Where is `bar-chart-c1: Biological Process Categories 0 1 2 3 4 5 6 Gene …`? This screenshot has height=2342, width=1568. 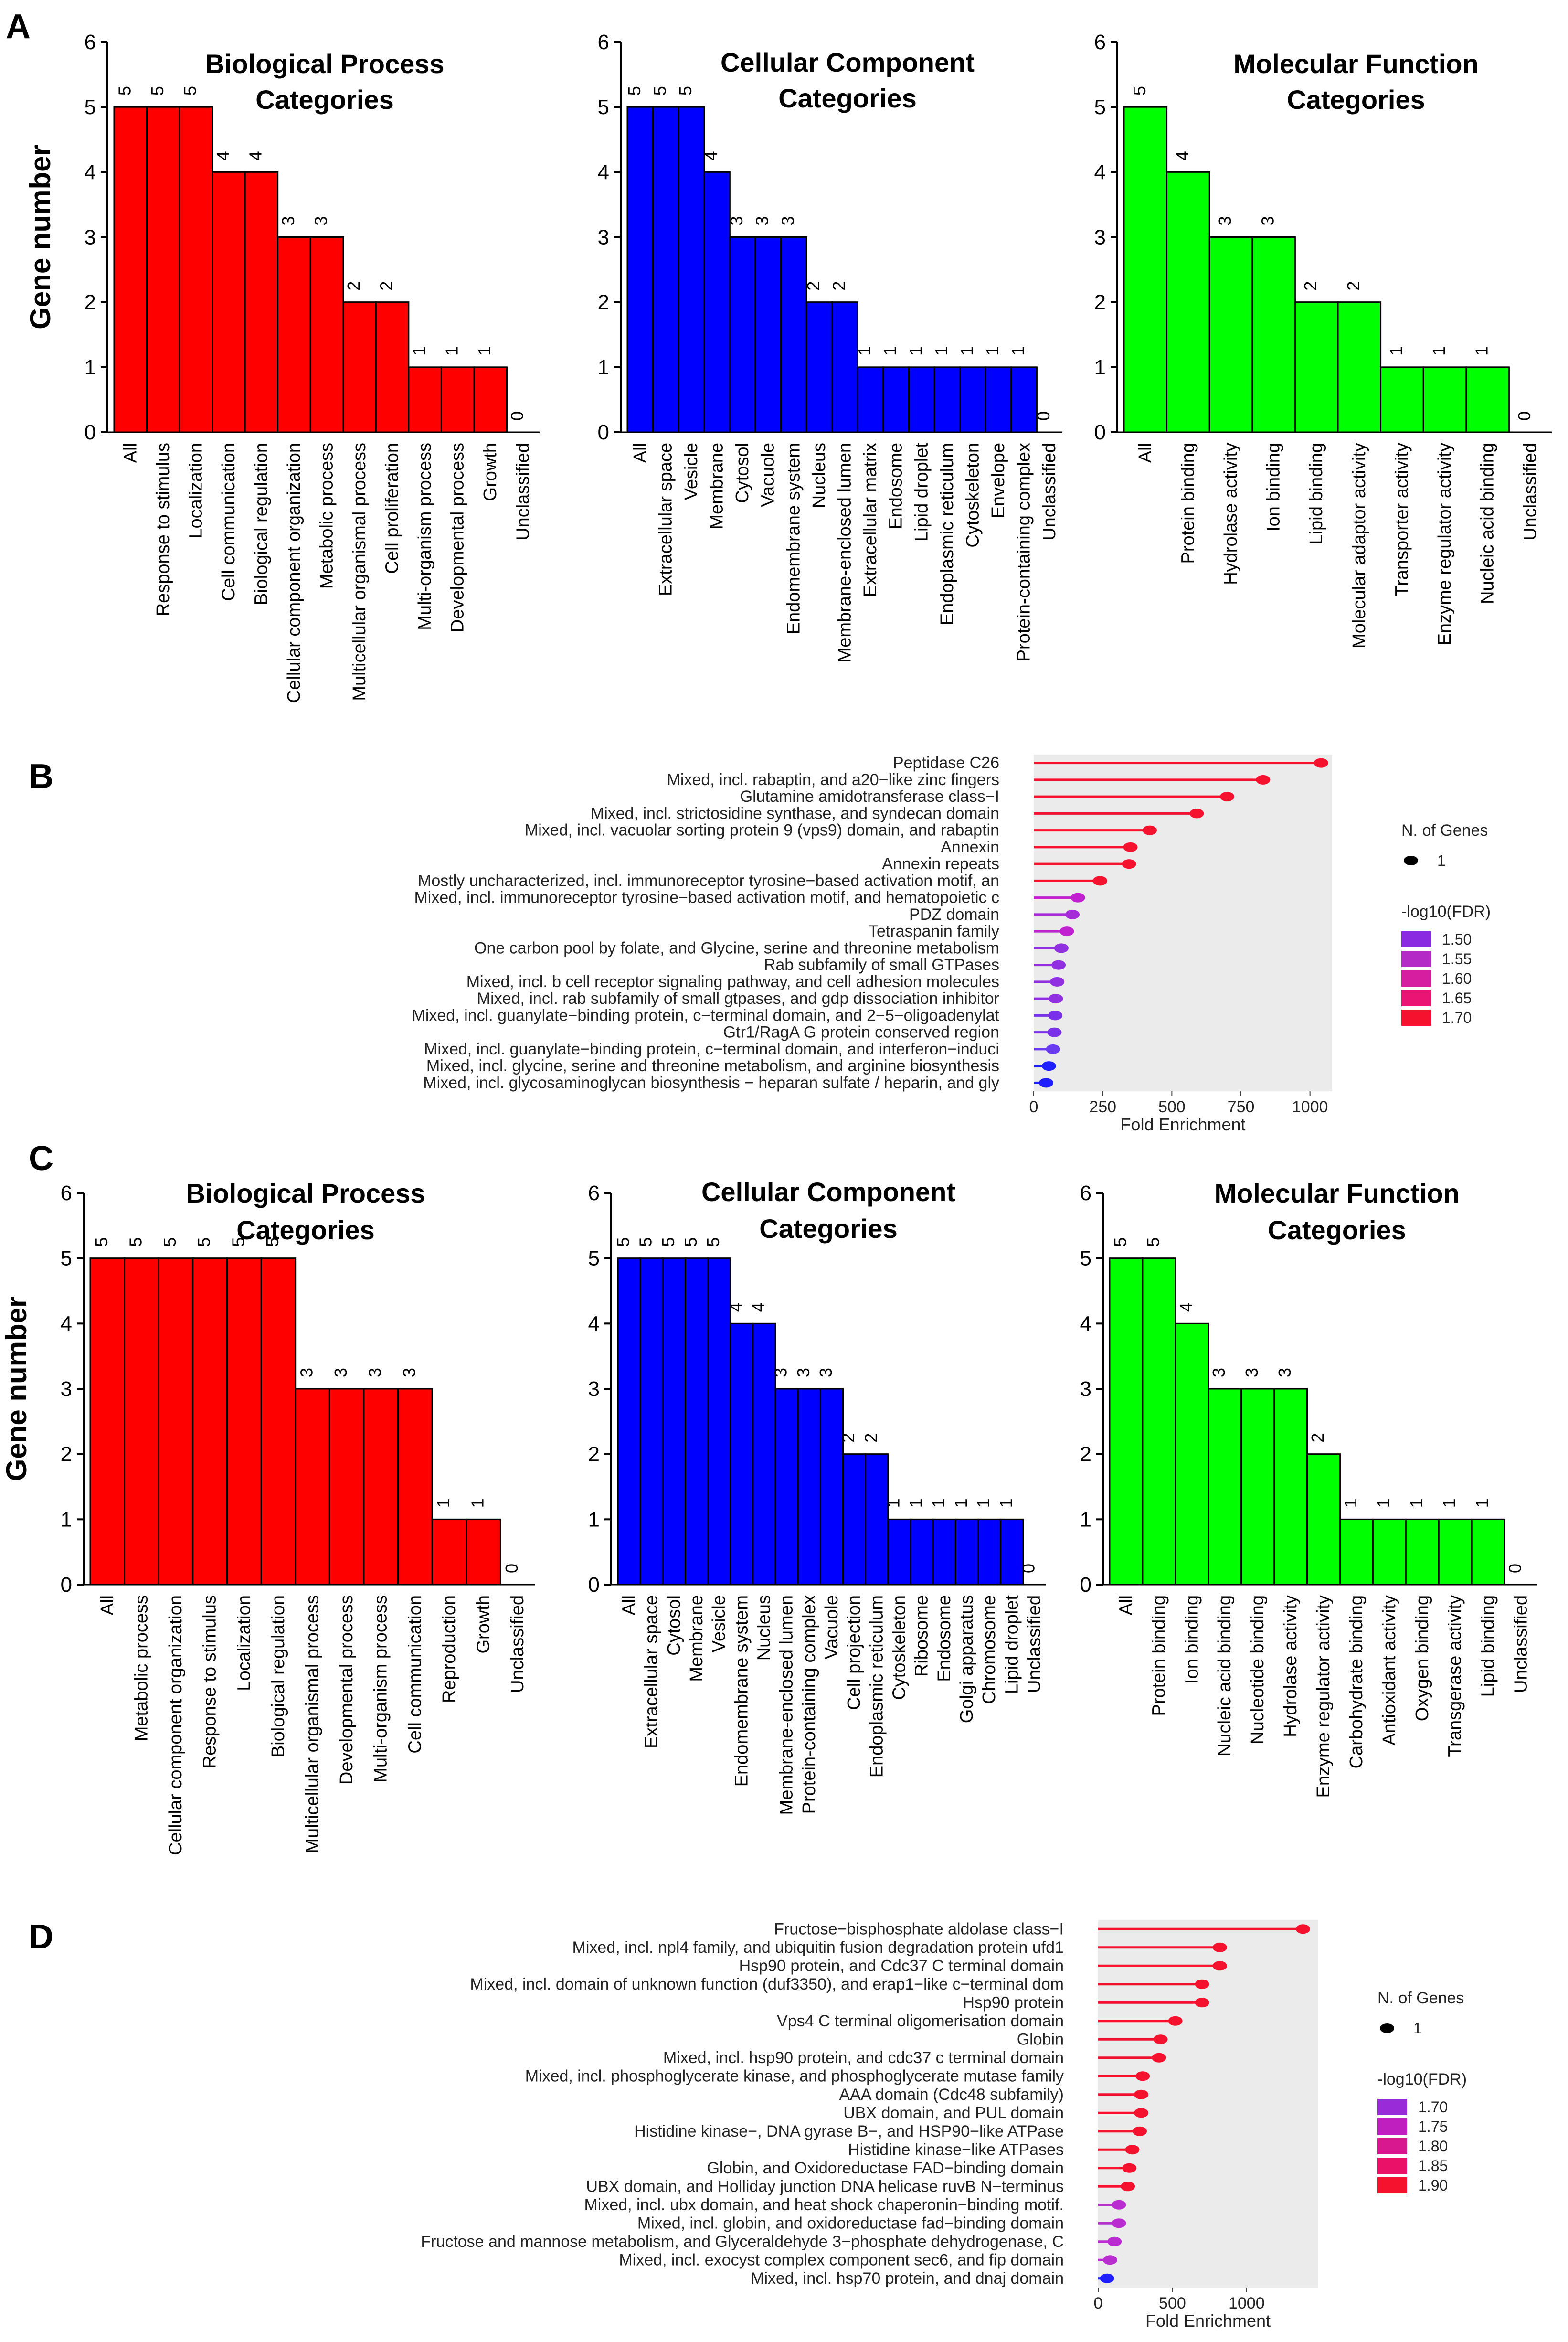
bar-chart-c1: Biological Process Categories 0 1 2 3 4 5 6 Gene … is located at coordinates (267, 1516).